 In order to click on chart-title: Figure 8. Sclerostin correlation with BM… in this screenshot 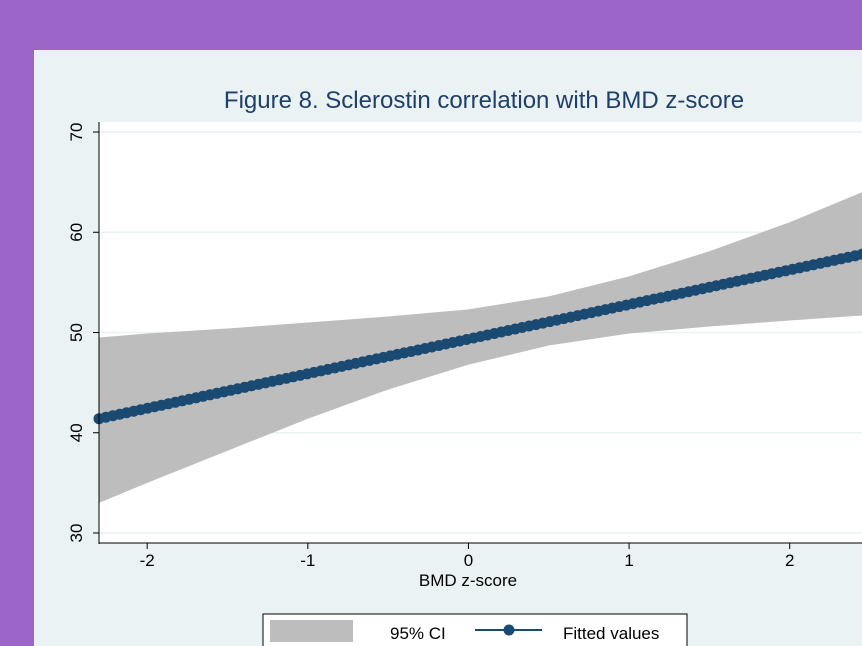, I will do `click(484, 100)`.